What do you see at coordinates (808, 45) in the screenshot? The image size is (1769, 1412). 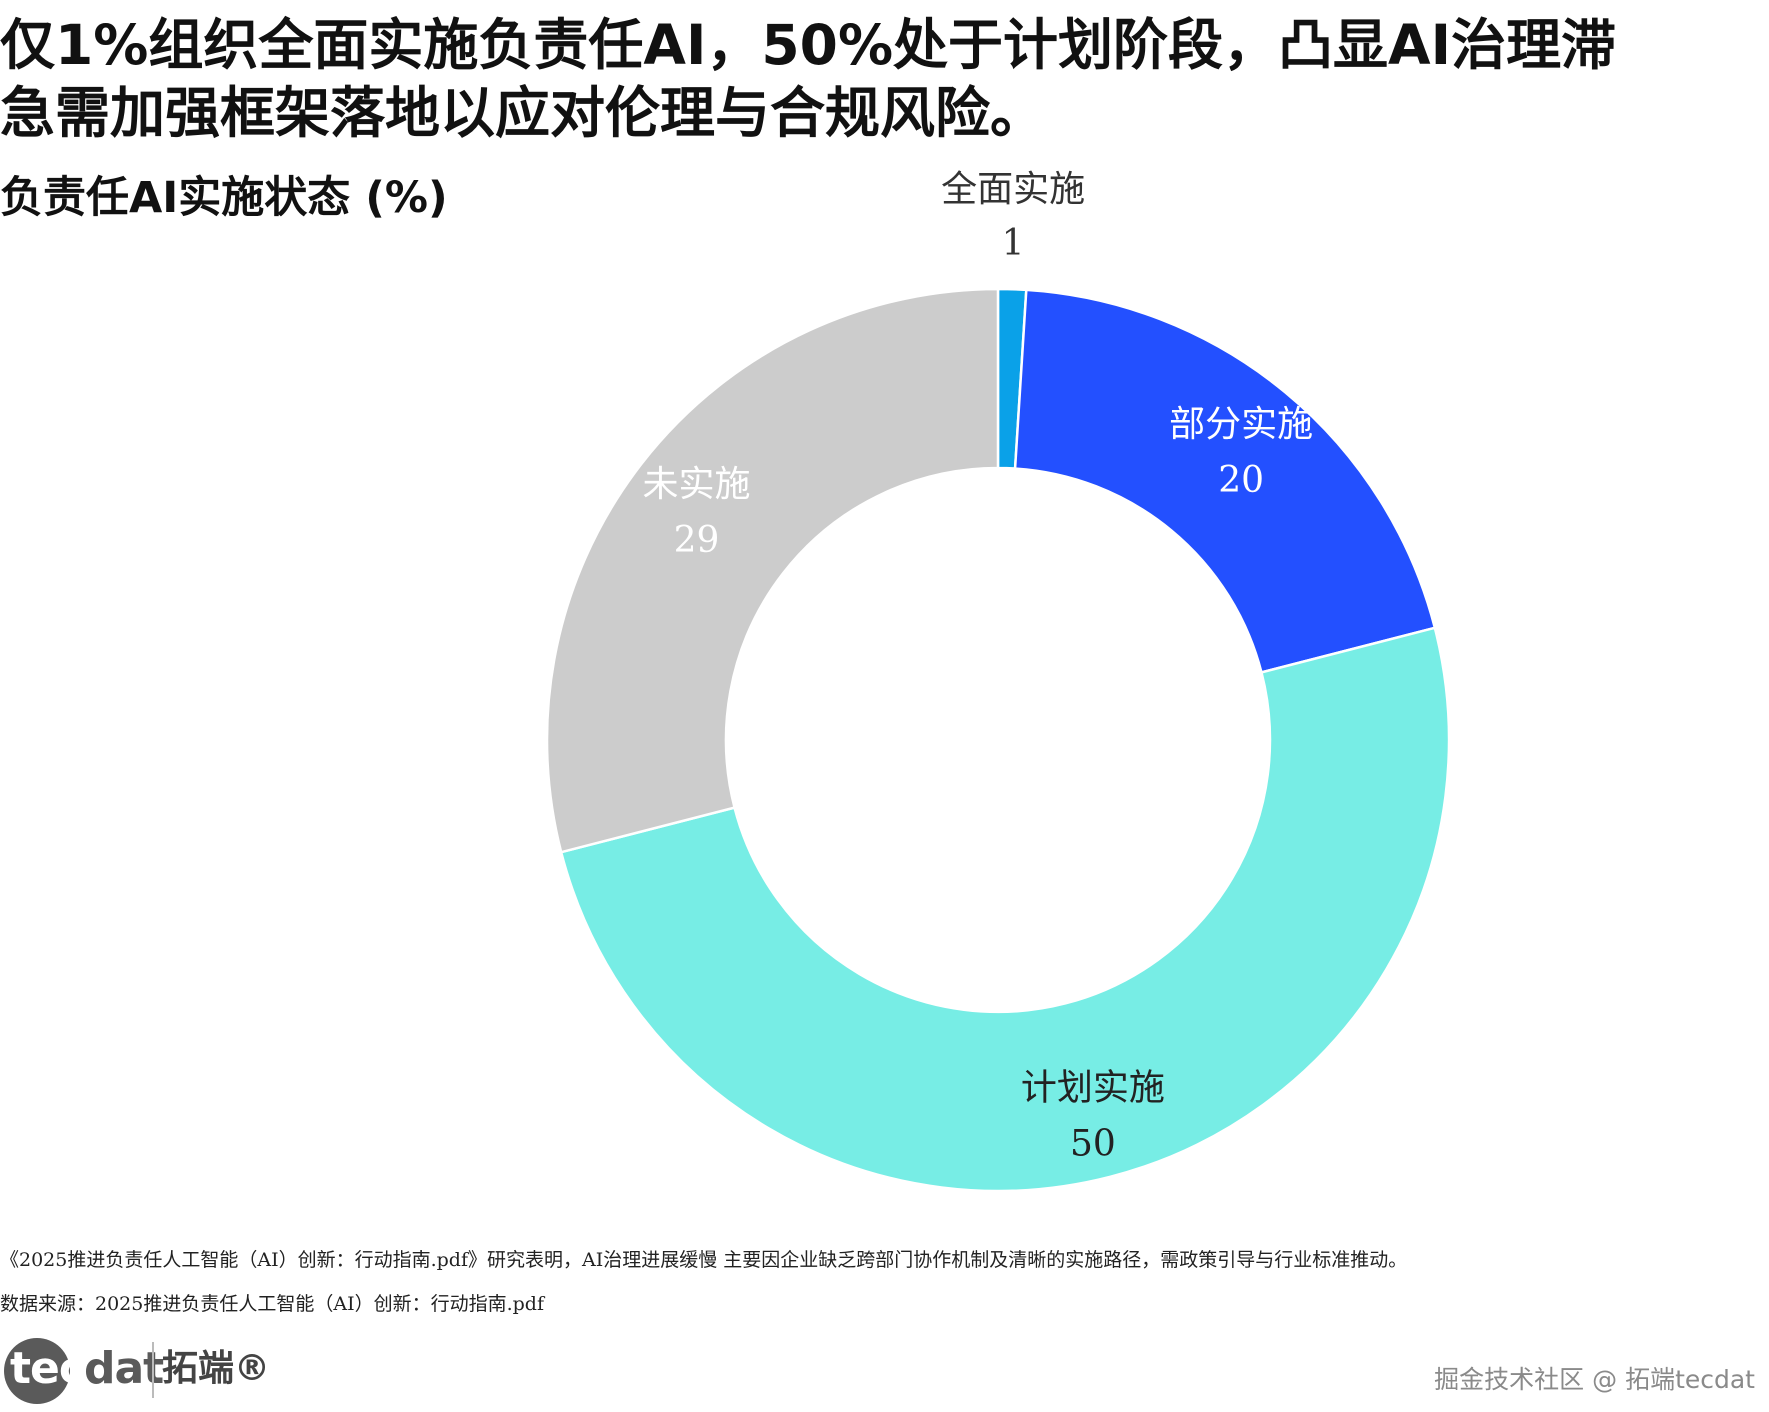 I see `chart-title-line-1: 仅1%组织全面实施负责任AI，50%处于计划阶段，凸显AI治理滞` at bounding box center [808, 45].